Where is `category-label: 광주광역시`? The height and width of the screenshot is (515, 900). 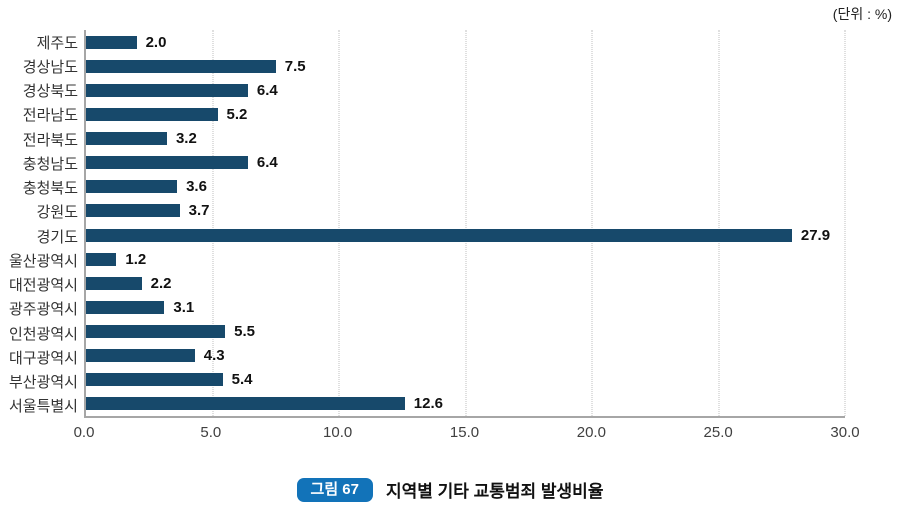
category-label: 광주광역시 is located at coordinates (43, 310).